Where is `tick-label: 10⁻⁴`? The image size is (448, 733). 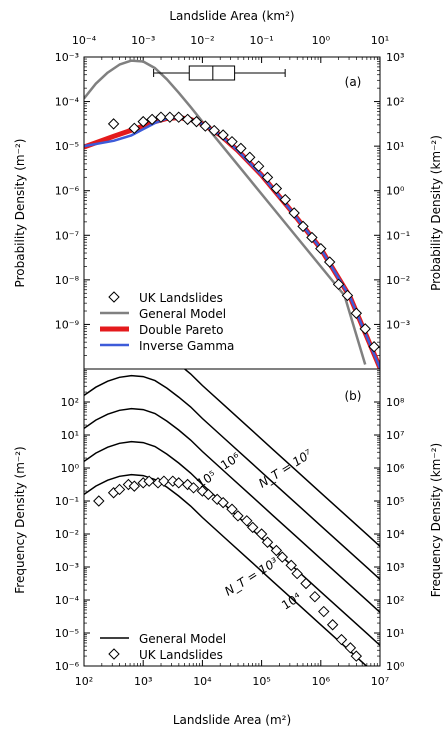 tick-label: 10⁻⁴ is located at coordinates (84, 40).